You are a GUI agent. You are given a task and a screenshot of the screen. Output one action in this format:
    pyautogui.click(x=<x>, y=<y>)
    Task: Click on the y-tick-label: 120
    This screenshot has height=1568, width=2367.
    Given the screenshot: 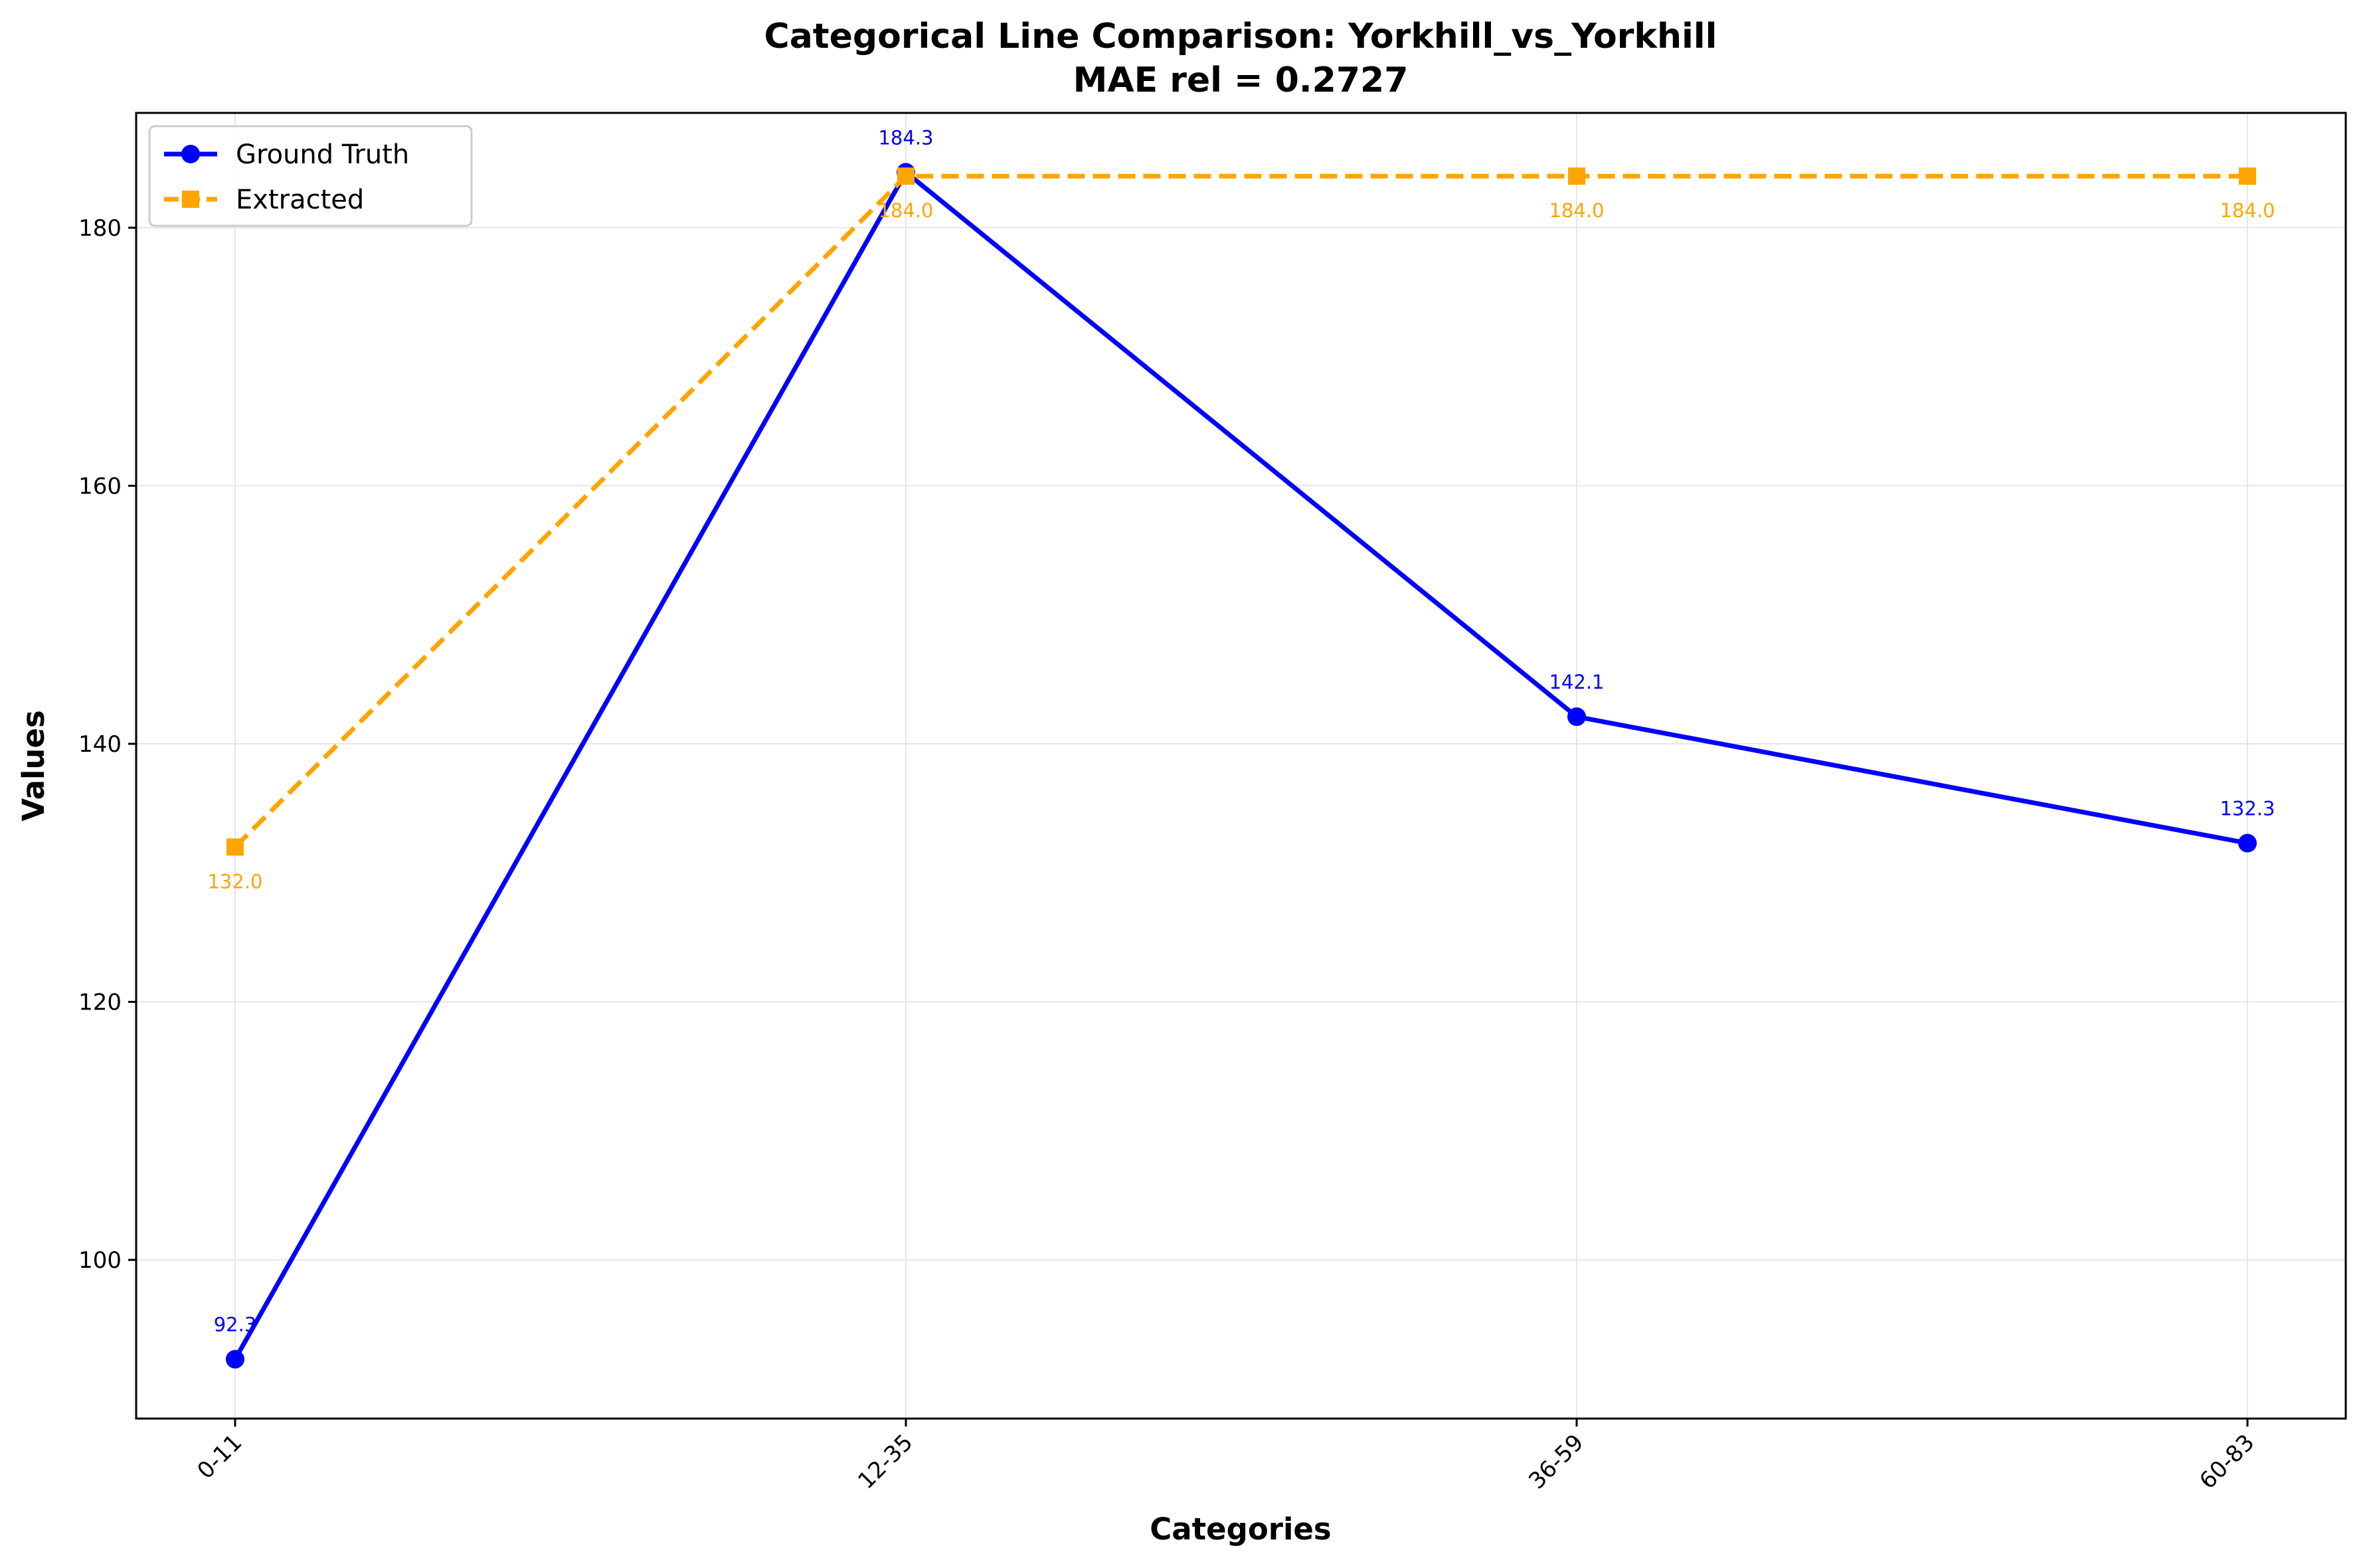 What is the action you would take?
    pyautogui.click(x=100, y=1003)
    